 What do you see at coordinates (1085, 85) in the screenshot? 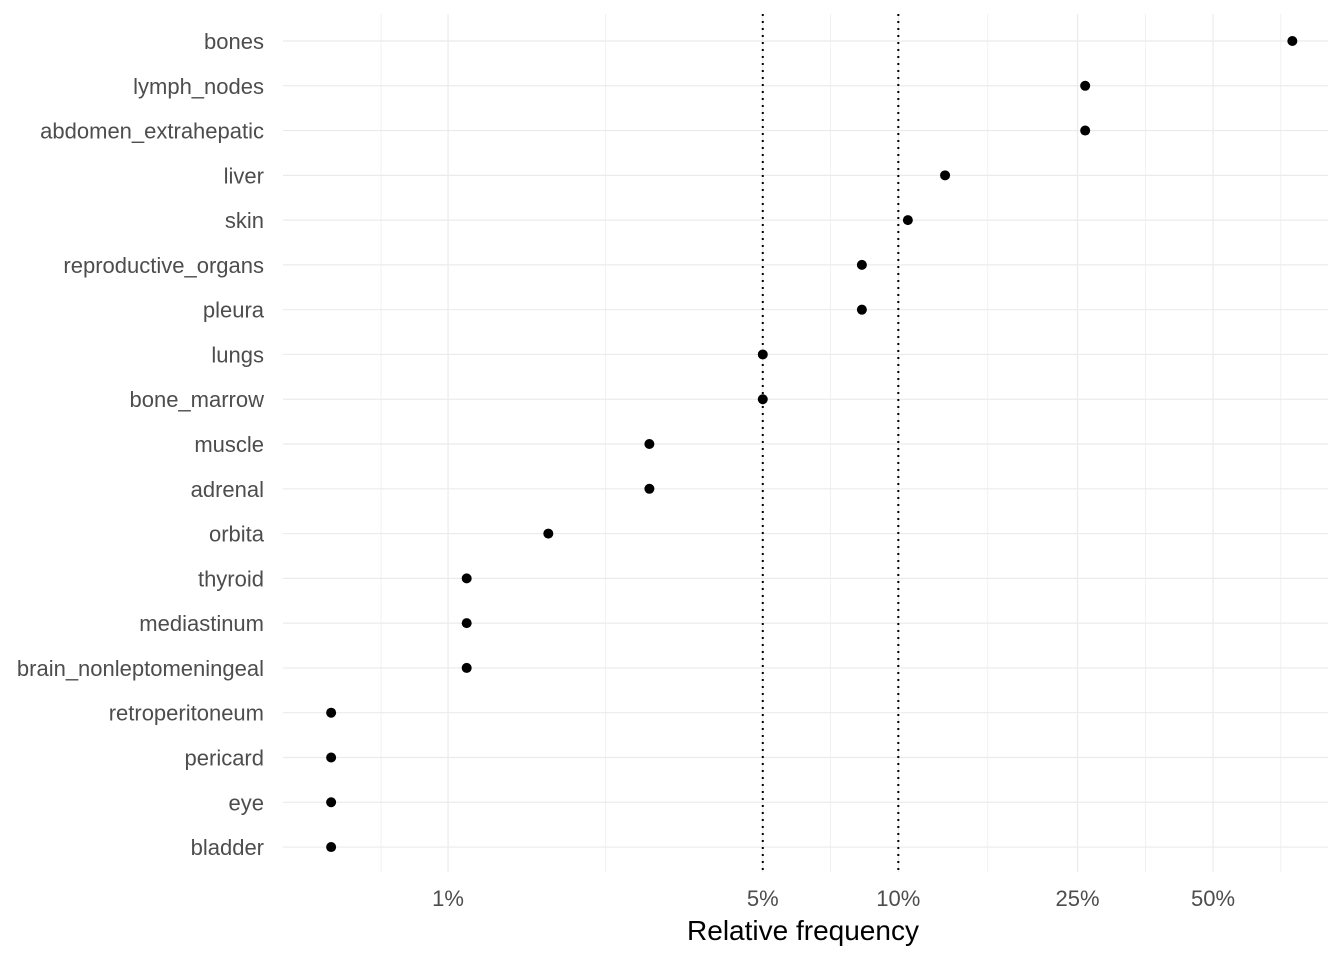
I see `data-point-lymph_nodes` at bounding box center [1085, 85].